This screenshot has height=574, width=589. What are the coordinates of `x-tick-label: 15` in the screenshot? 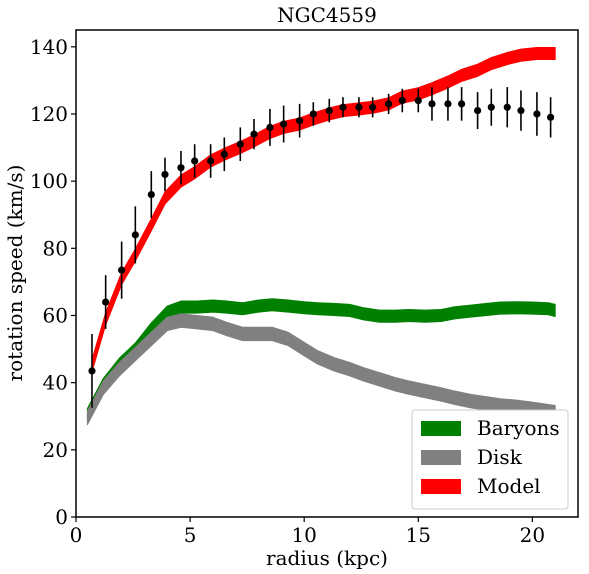 It's located at (418, 535).